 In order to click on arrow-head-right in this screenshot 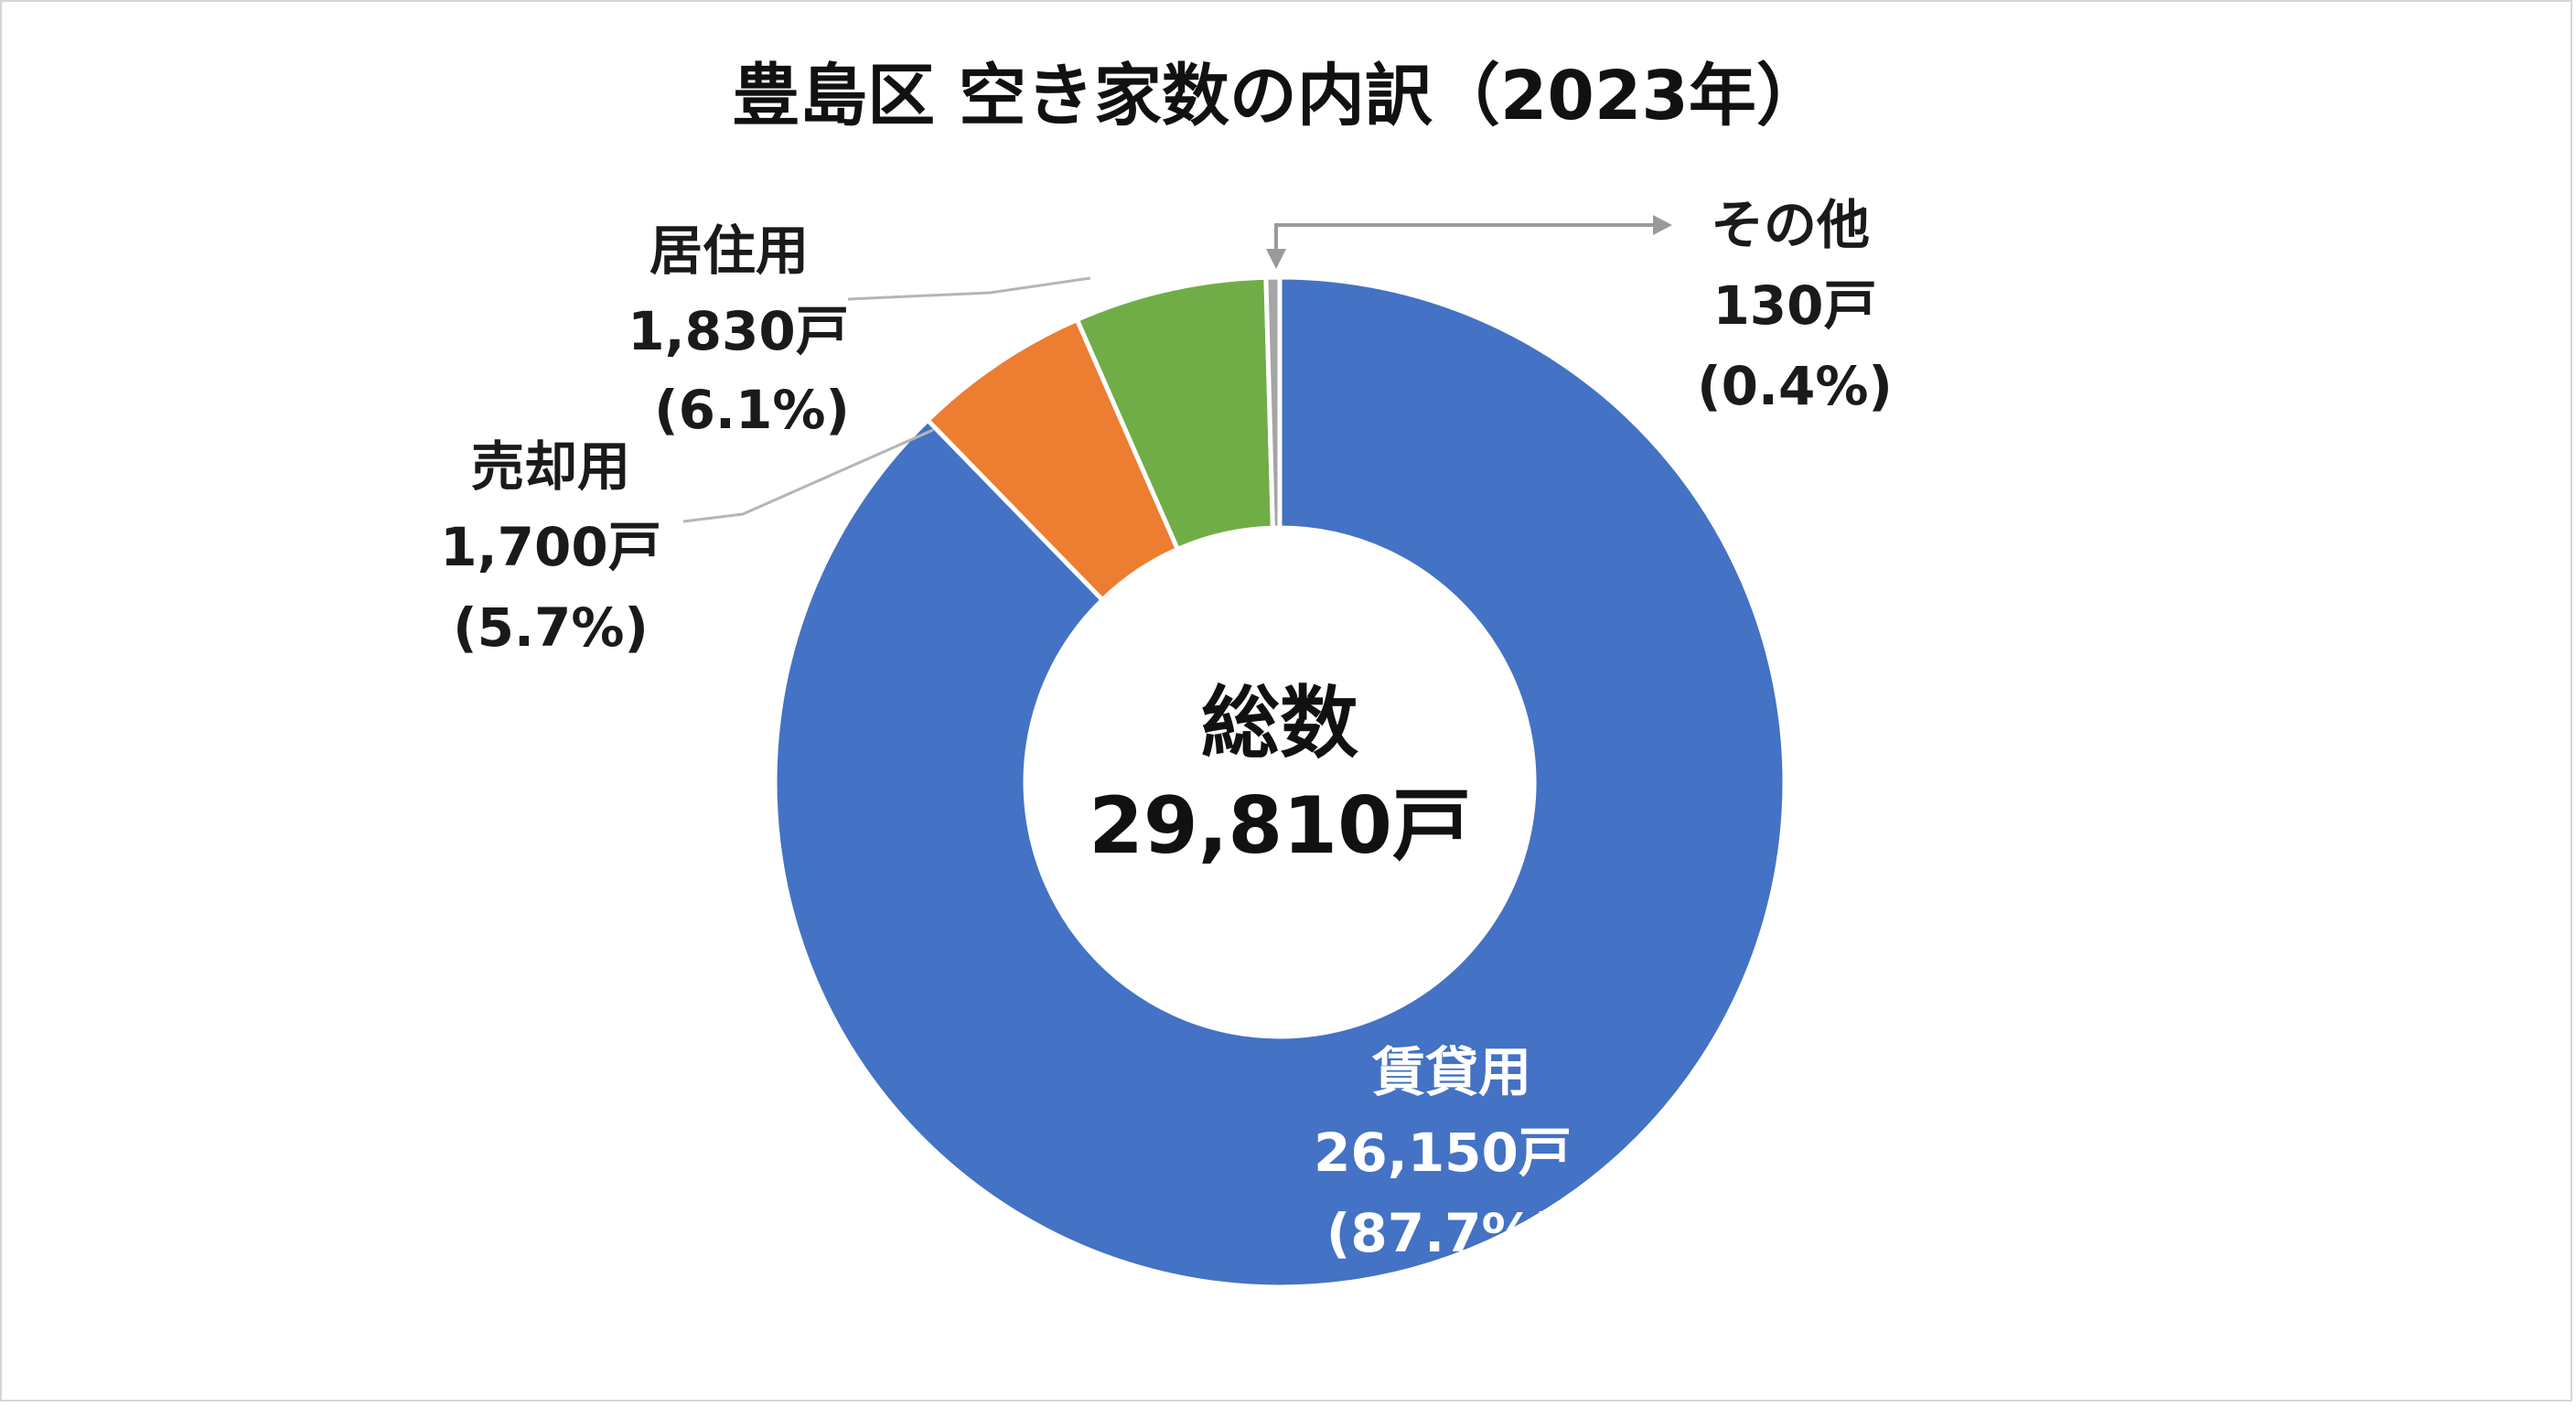, I will do `click(1663, 225)`.